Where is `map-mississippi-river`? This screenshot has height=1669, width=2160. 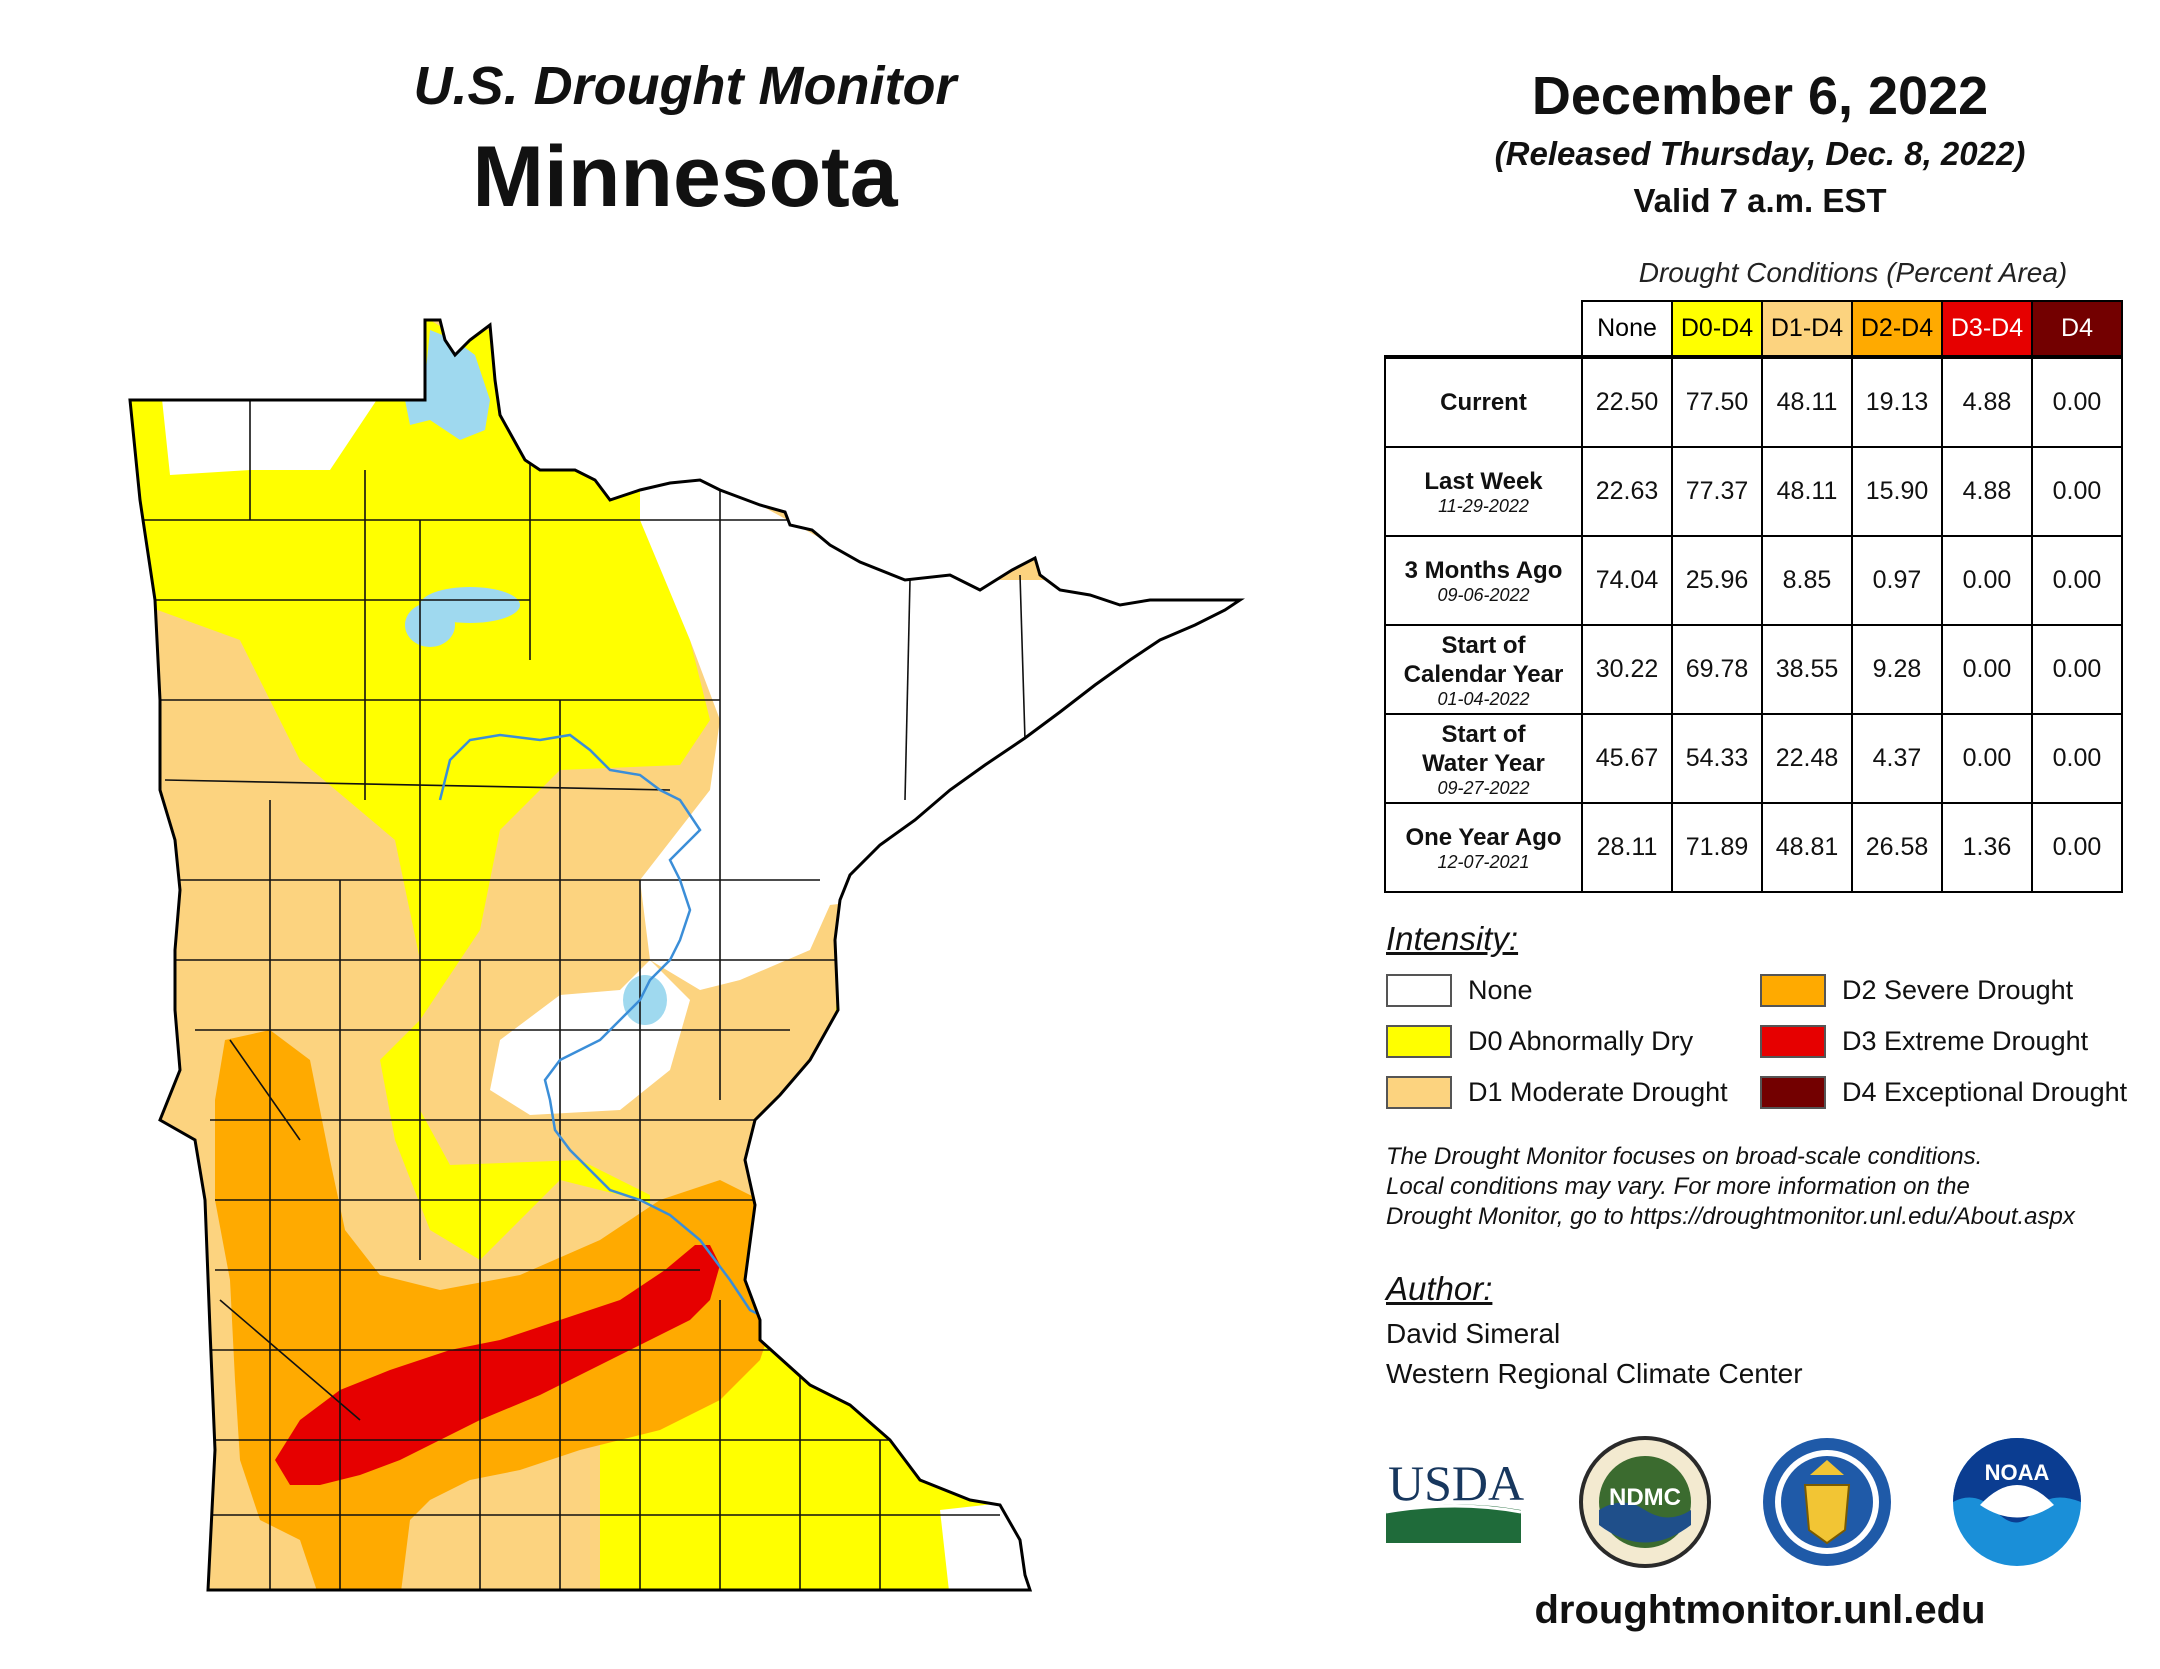 map-mississippi-river is located at coordinates (624, 1042).